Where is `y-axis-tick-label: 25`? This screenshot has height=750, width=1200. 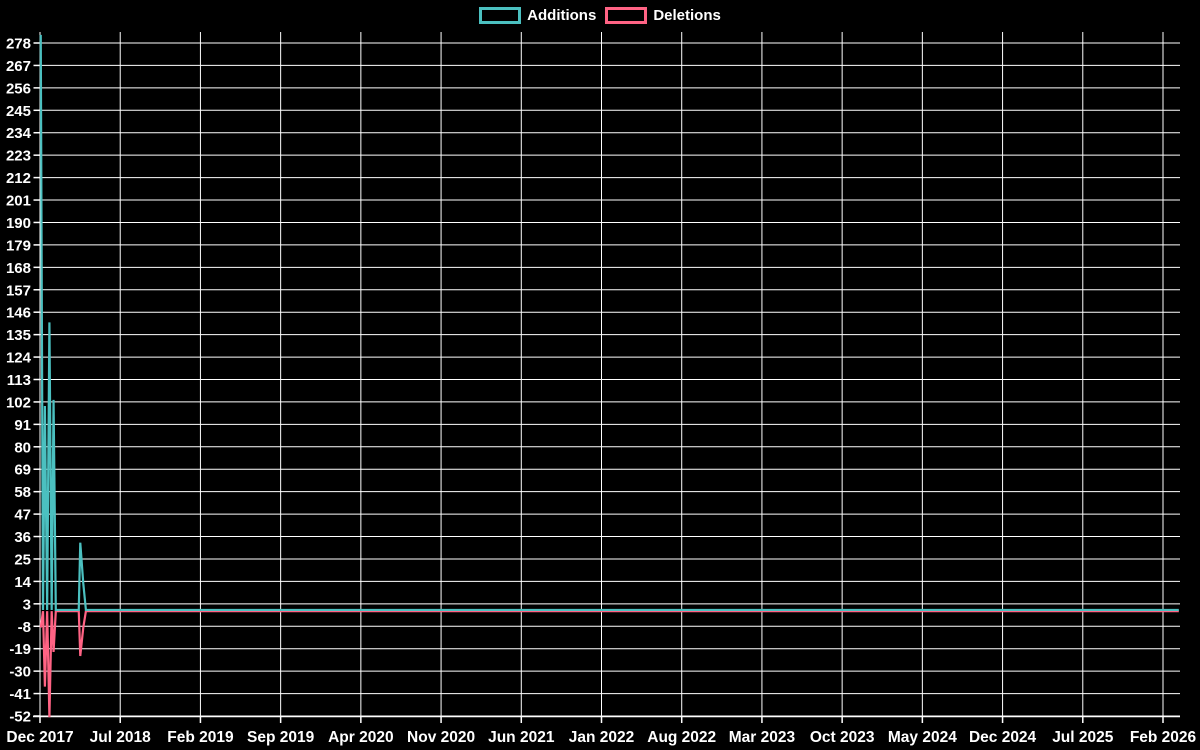
y-axis-tick-label: 25 is located at coordinates (22, 559).